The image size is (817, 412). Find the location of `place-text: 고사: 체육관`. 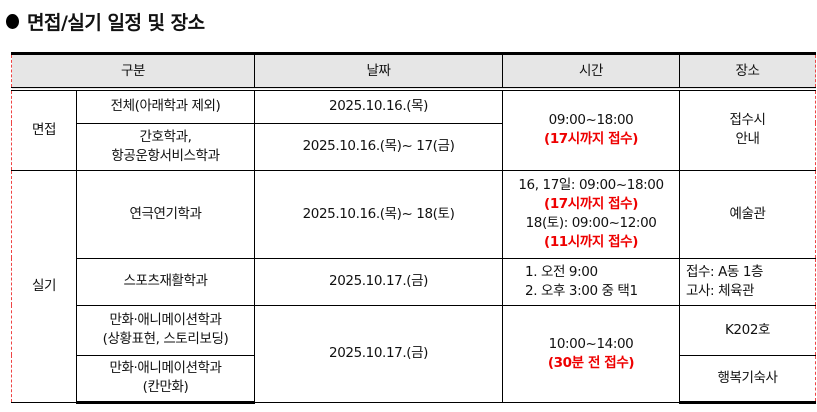

place-text: 고사: 체육관 is located at coordinates (720, 290).